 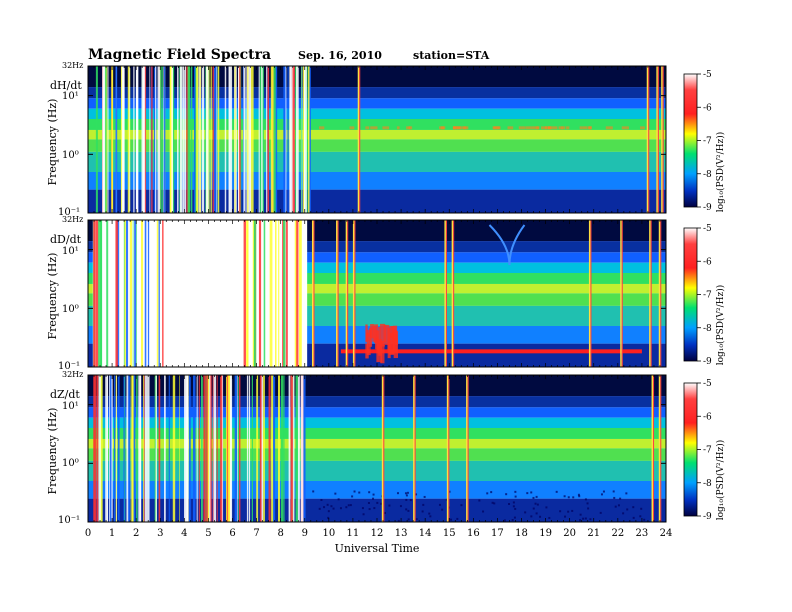 I want to click on colorbar-gradient, so click(x=690, y=140).